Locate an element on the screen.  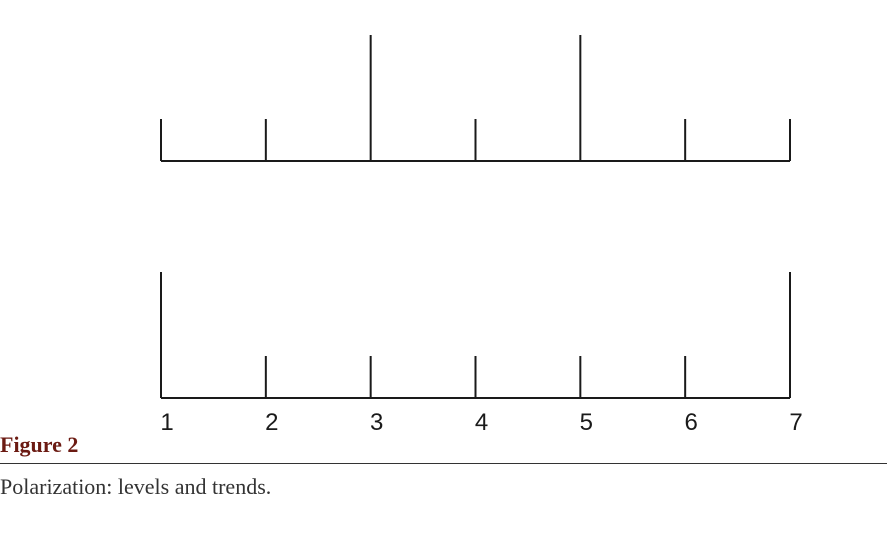
figure-label: Figure 2 is located at coordinates (39, 444).